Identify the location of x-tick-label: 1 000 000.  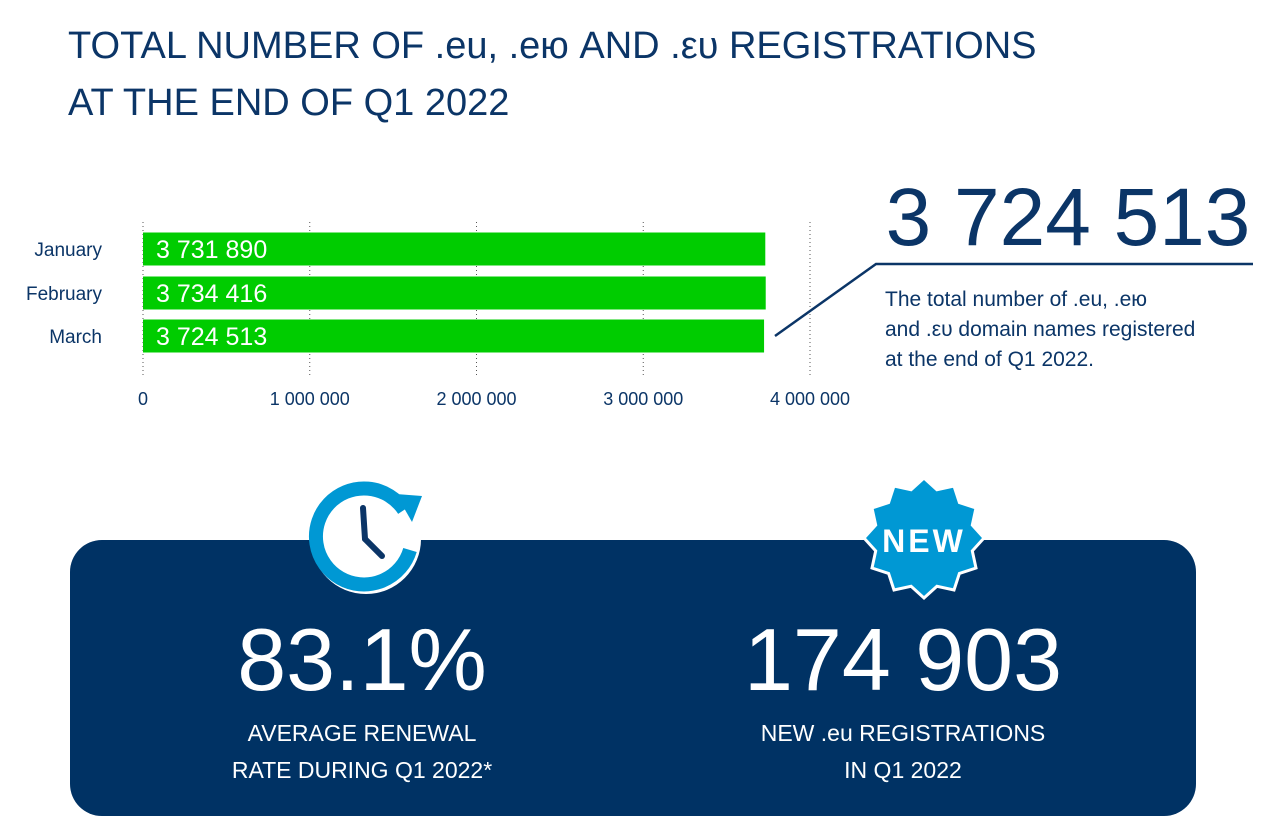
(310, 399).